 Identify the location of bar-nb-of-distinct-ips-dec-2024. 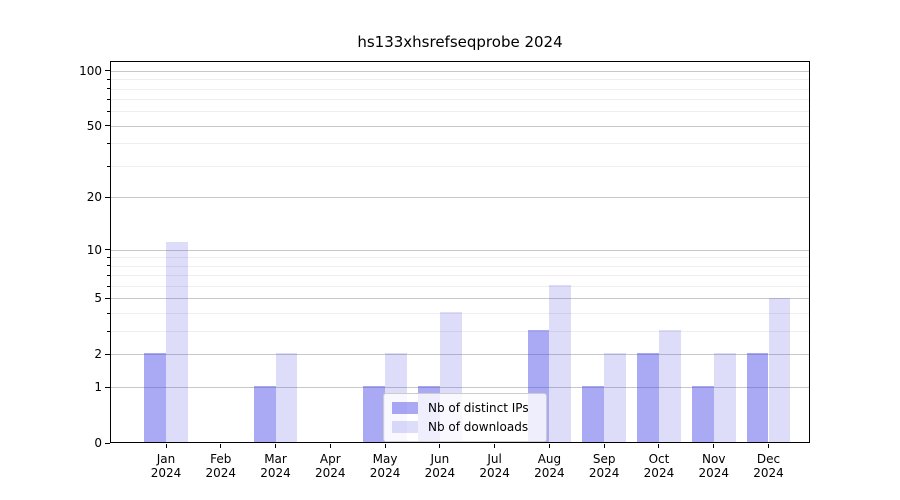
(757, 397).